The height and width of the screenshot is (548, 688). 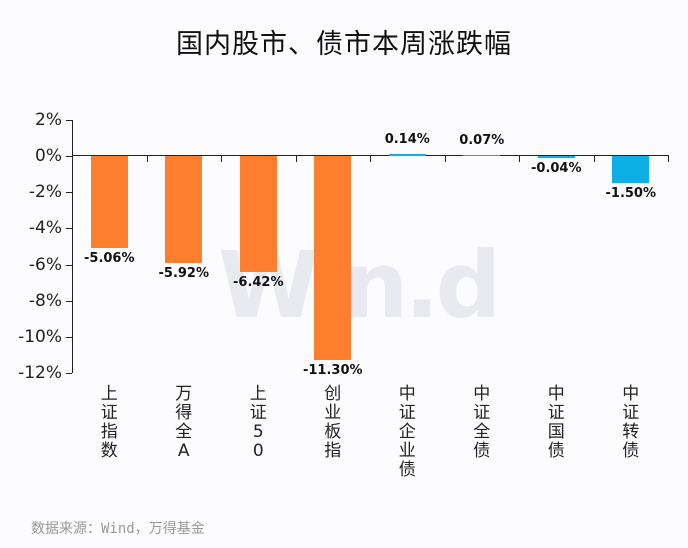 I want to click on category-label: 中证转债, so click(x=631, y=422).